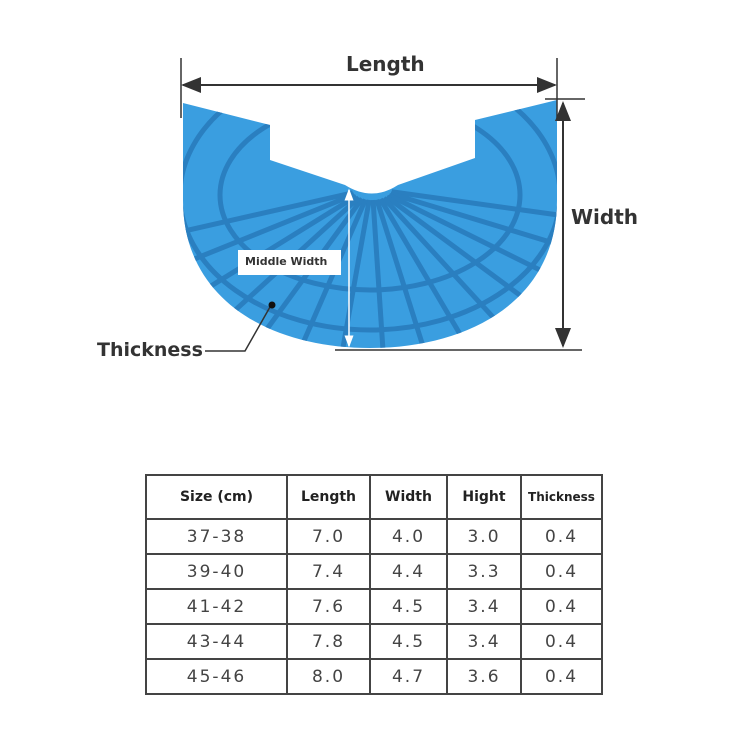 This screenshot has width=750, height=750. What do you see at coordinates (328, 497) in the screenshot?
I see `header-length: Length` at bounding box center [328, 497].